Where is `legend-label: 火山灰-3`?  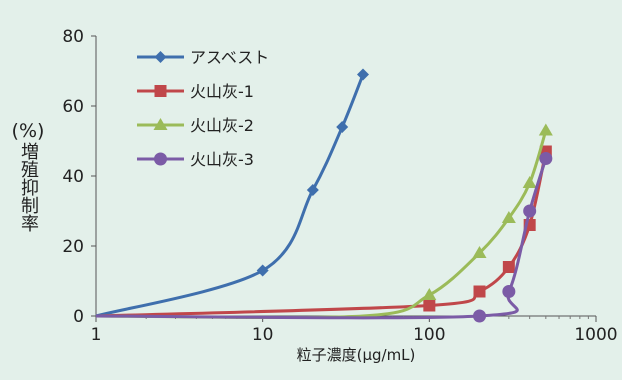 legend-label: 火山灰-3 is located at coordinates (222, 159).